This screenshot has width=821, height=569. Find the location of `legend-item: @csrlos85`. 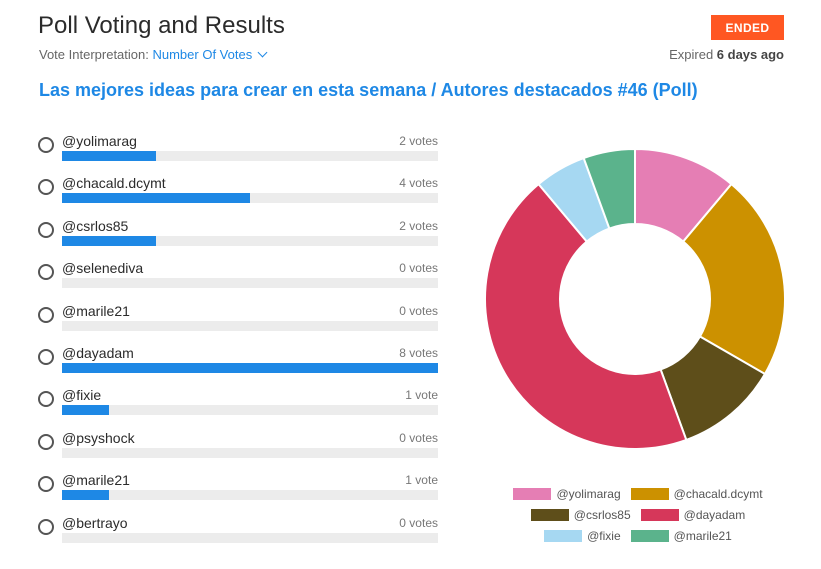

legend-item: @csrlos85 is located at coordinates (580, 515).